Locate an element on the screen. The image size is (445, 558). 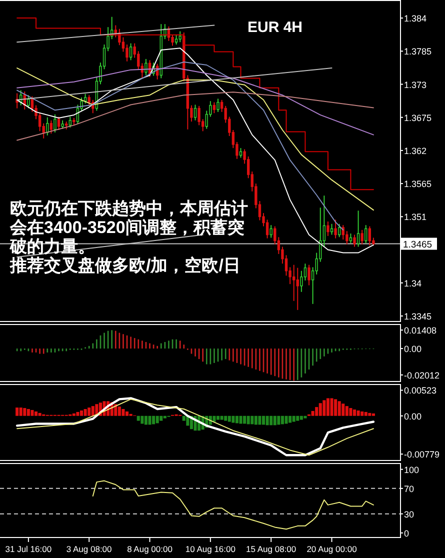
text: EUR 4H is located at coordinates (275, 27).